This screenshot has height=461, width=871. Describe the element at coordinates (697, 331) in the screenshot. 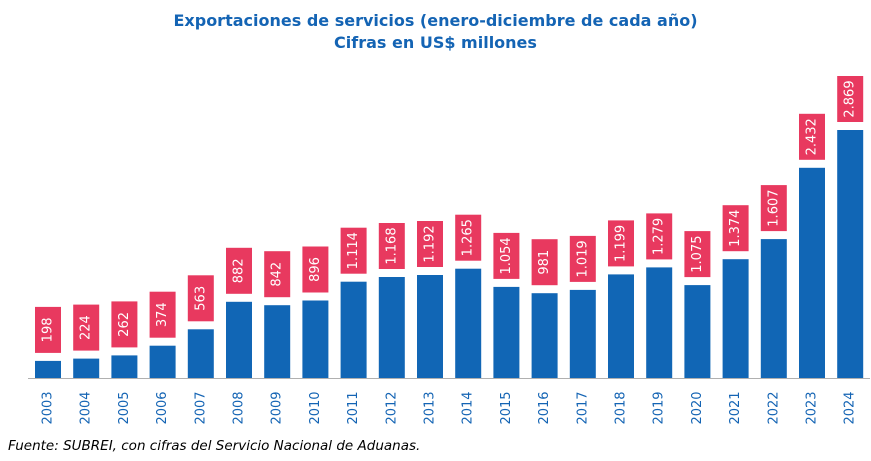

I see `bar-2020` at that location.